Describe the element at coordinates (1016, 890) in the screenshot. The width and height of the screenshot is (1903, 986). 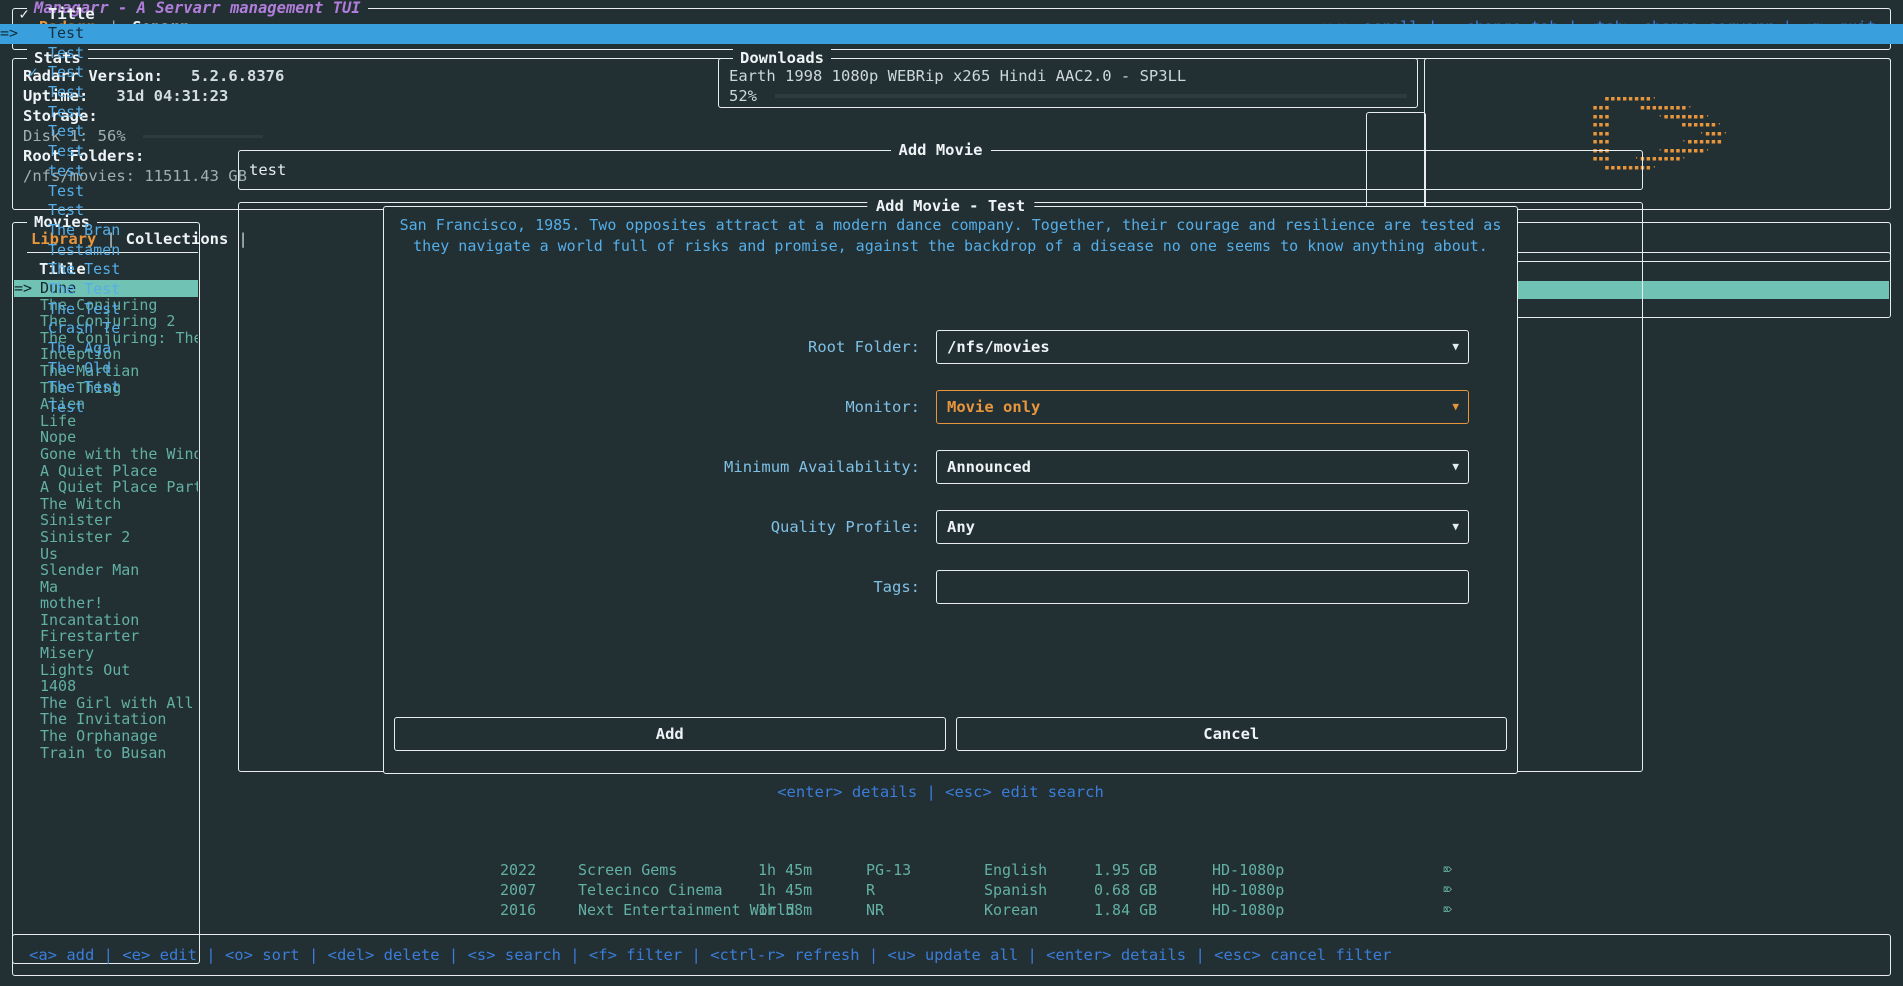
I see `cell-language: Spanish` at that location.